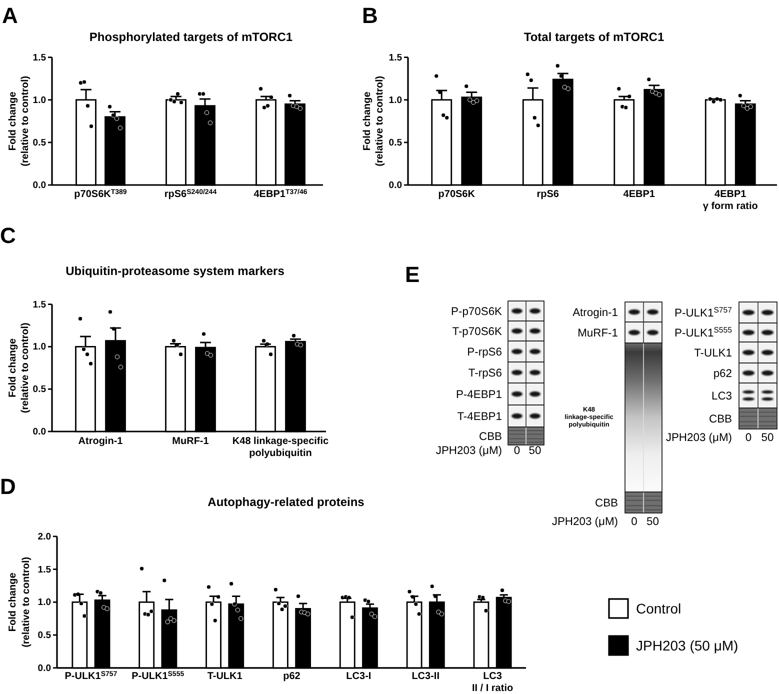 This screenshot has height=694, width=779. I want to click on x-tick-label: p70S6K$^{T389}$, so click(100, 194).